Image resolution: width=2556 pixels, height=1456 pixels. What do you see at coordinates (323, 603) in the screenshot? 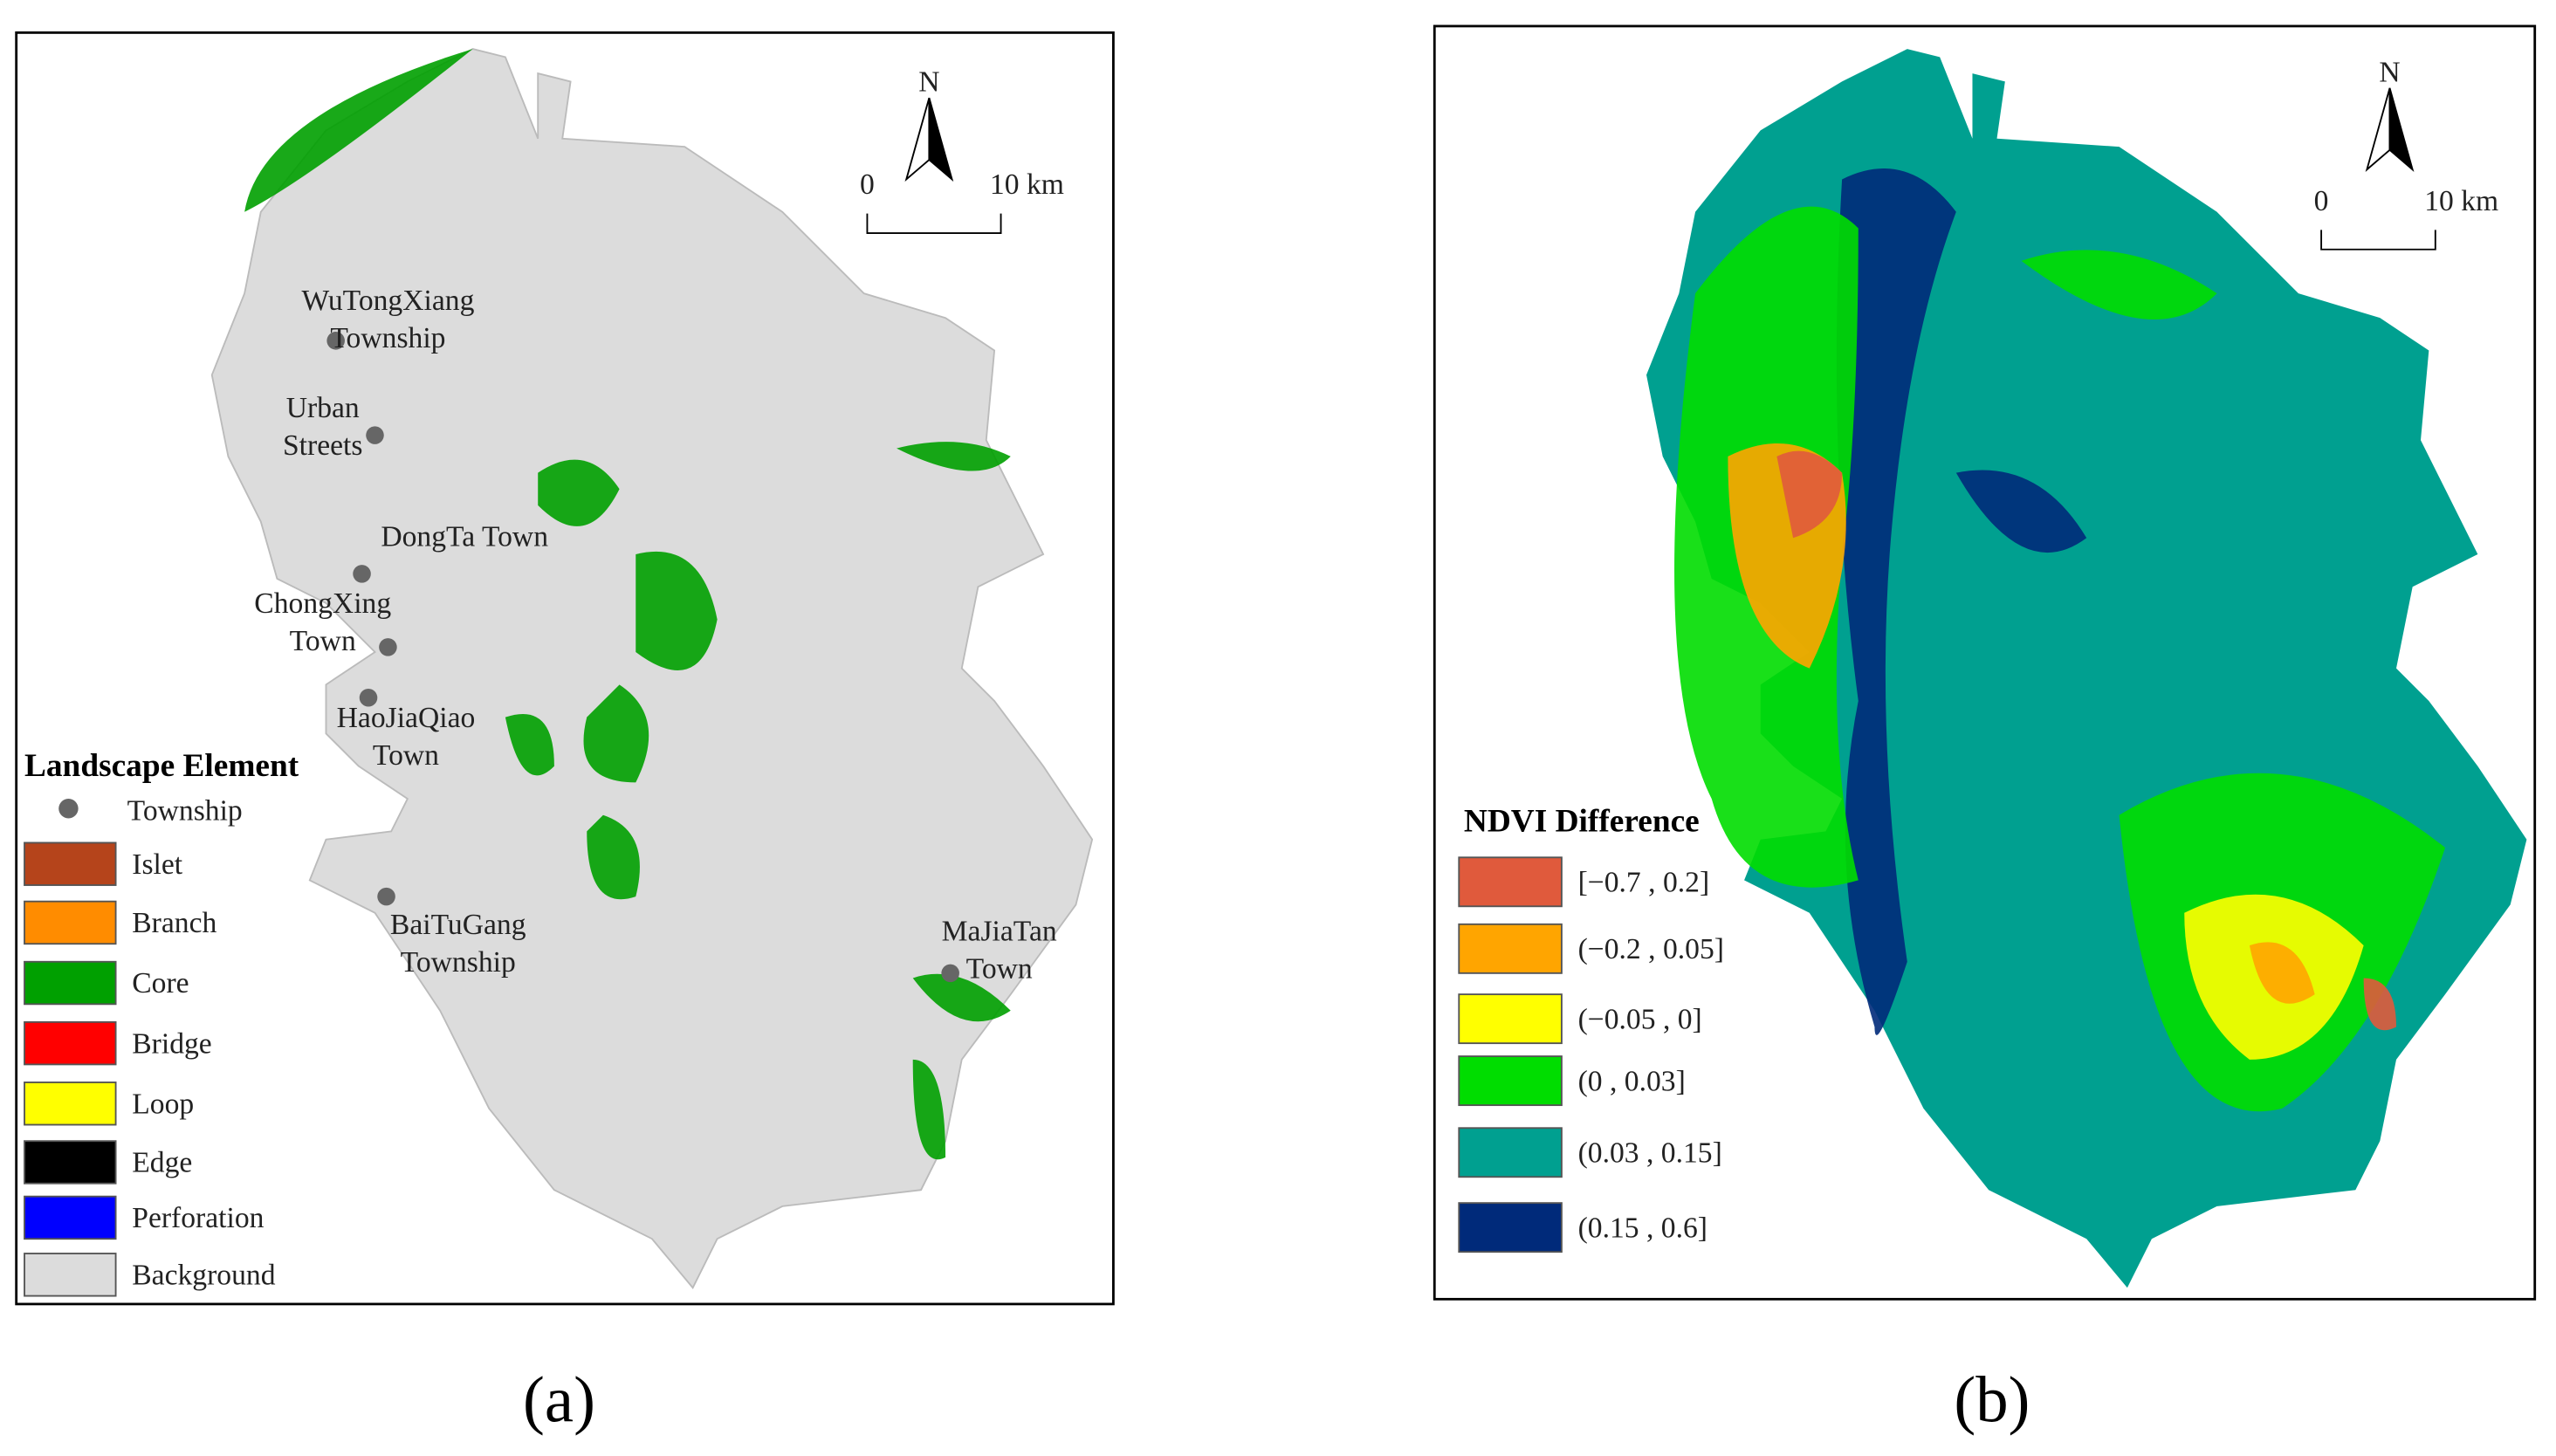
I see `township-label: ChongXing` at bounding box center [323, 603].